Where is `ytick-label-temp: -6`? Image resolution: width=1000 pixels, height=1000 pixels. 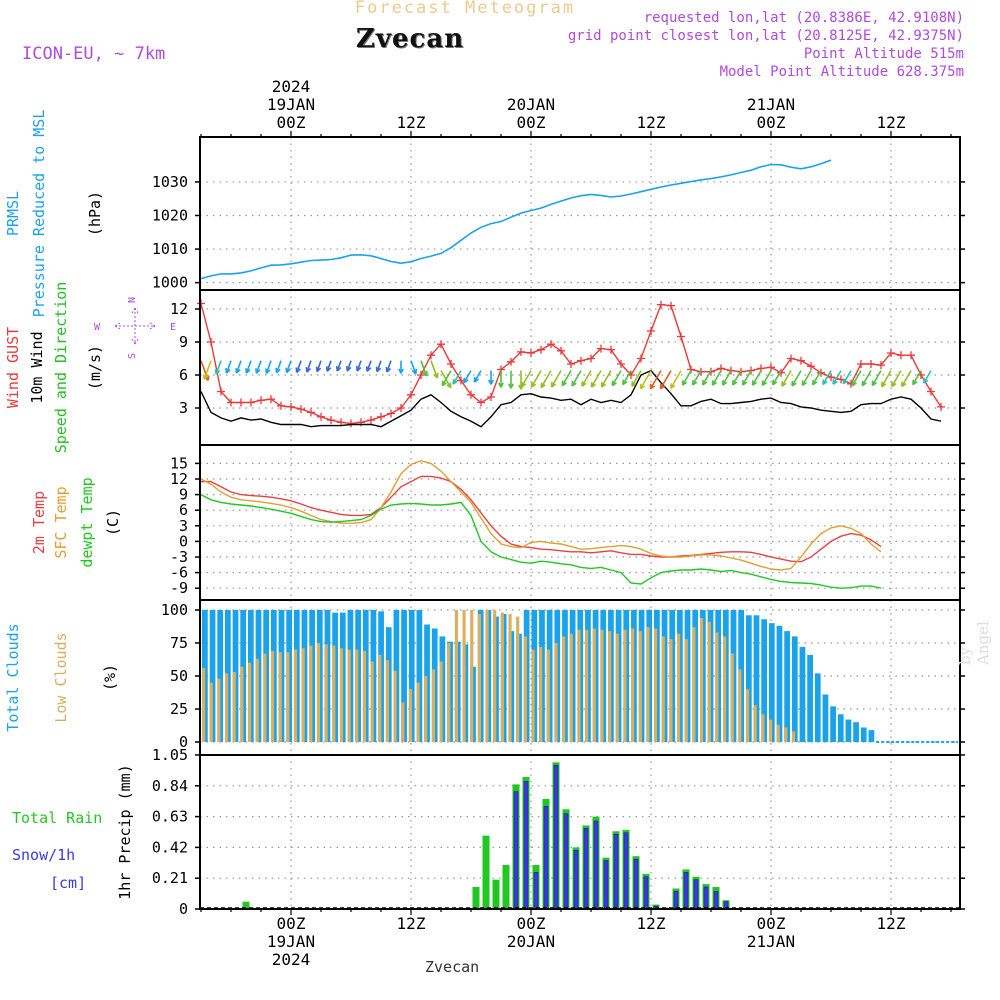 ytick-label-temp: -6 is located at coordinates (179, 573).